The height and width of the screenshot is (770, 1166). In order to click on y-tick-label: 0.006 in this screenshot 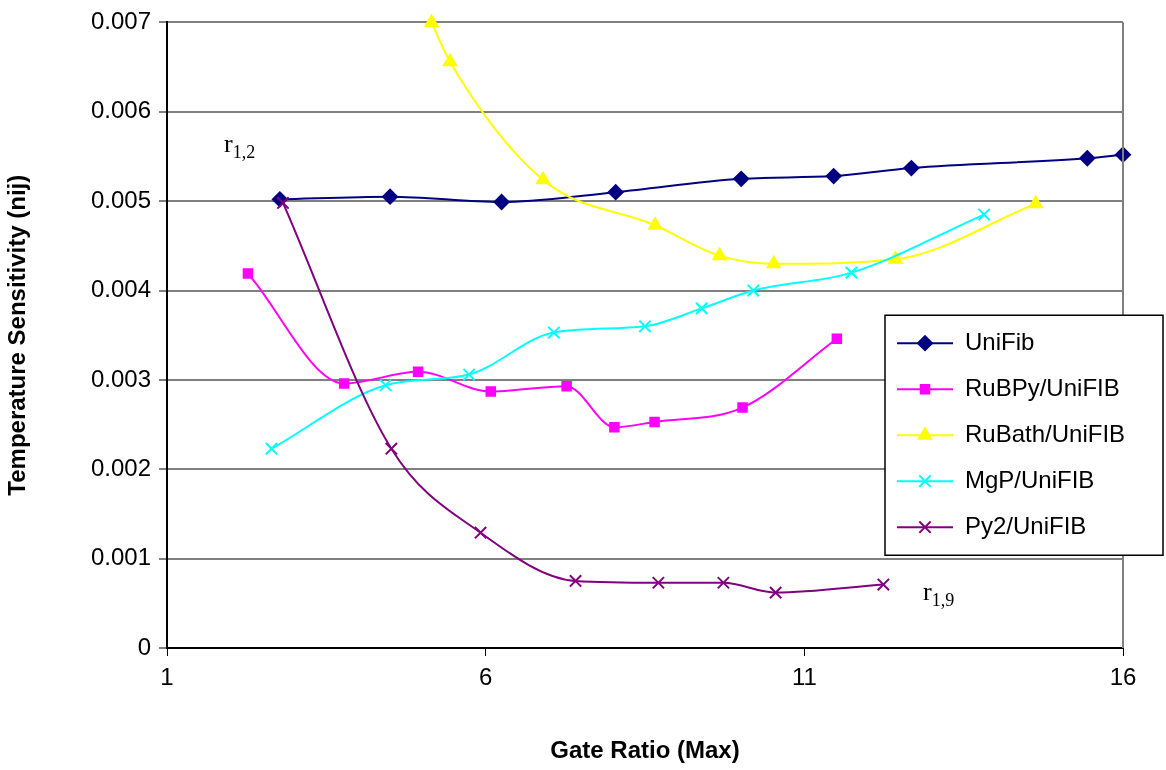, I will do `click(120, 110)`.